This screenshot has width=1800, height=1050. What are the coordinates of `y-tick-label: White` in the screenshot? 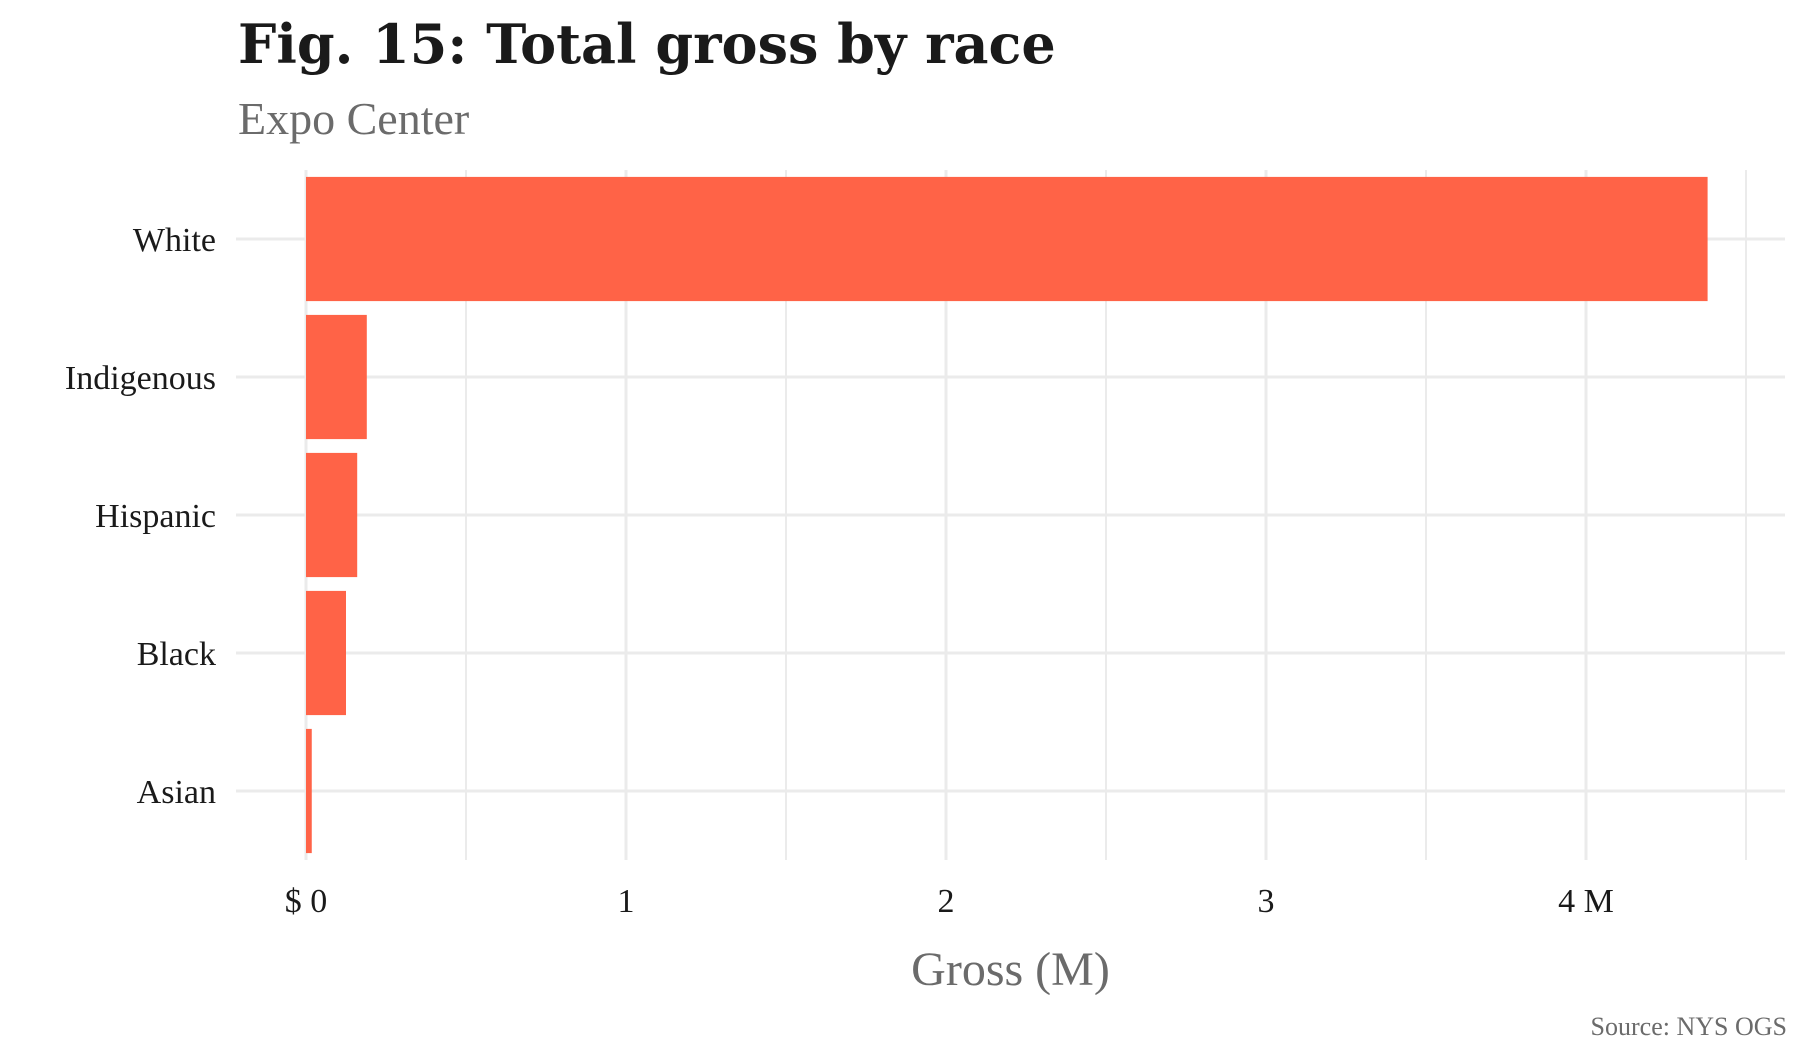 It's located at (174, 240).